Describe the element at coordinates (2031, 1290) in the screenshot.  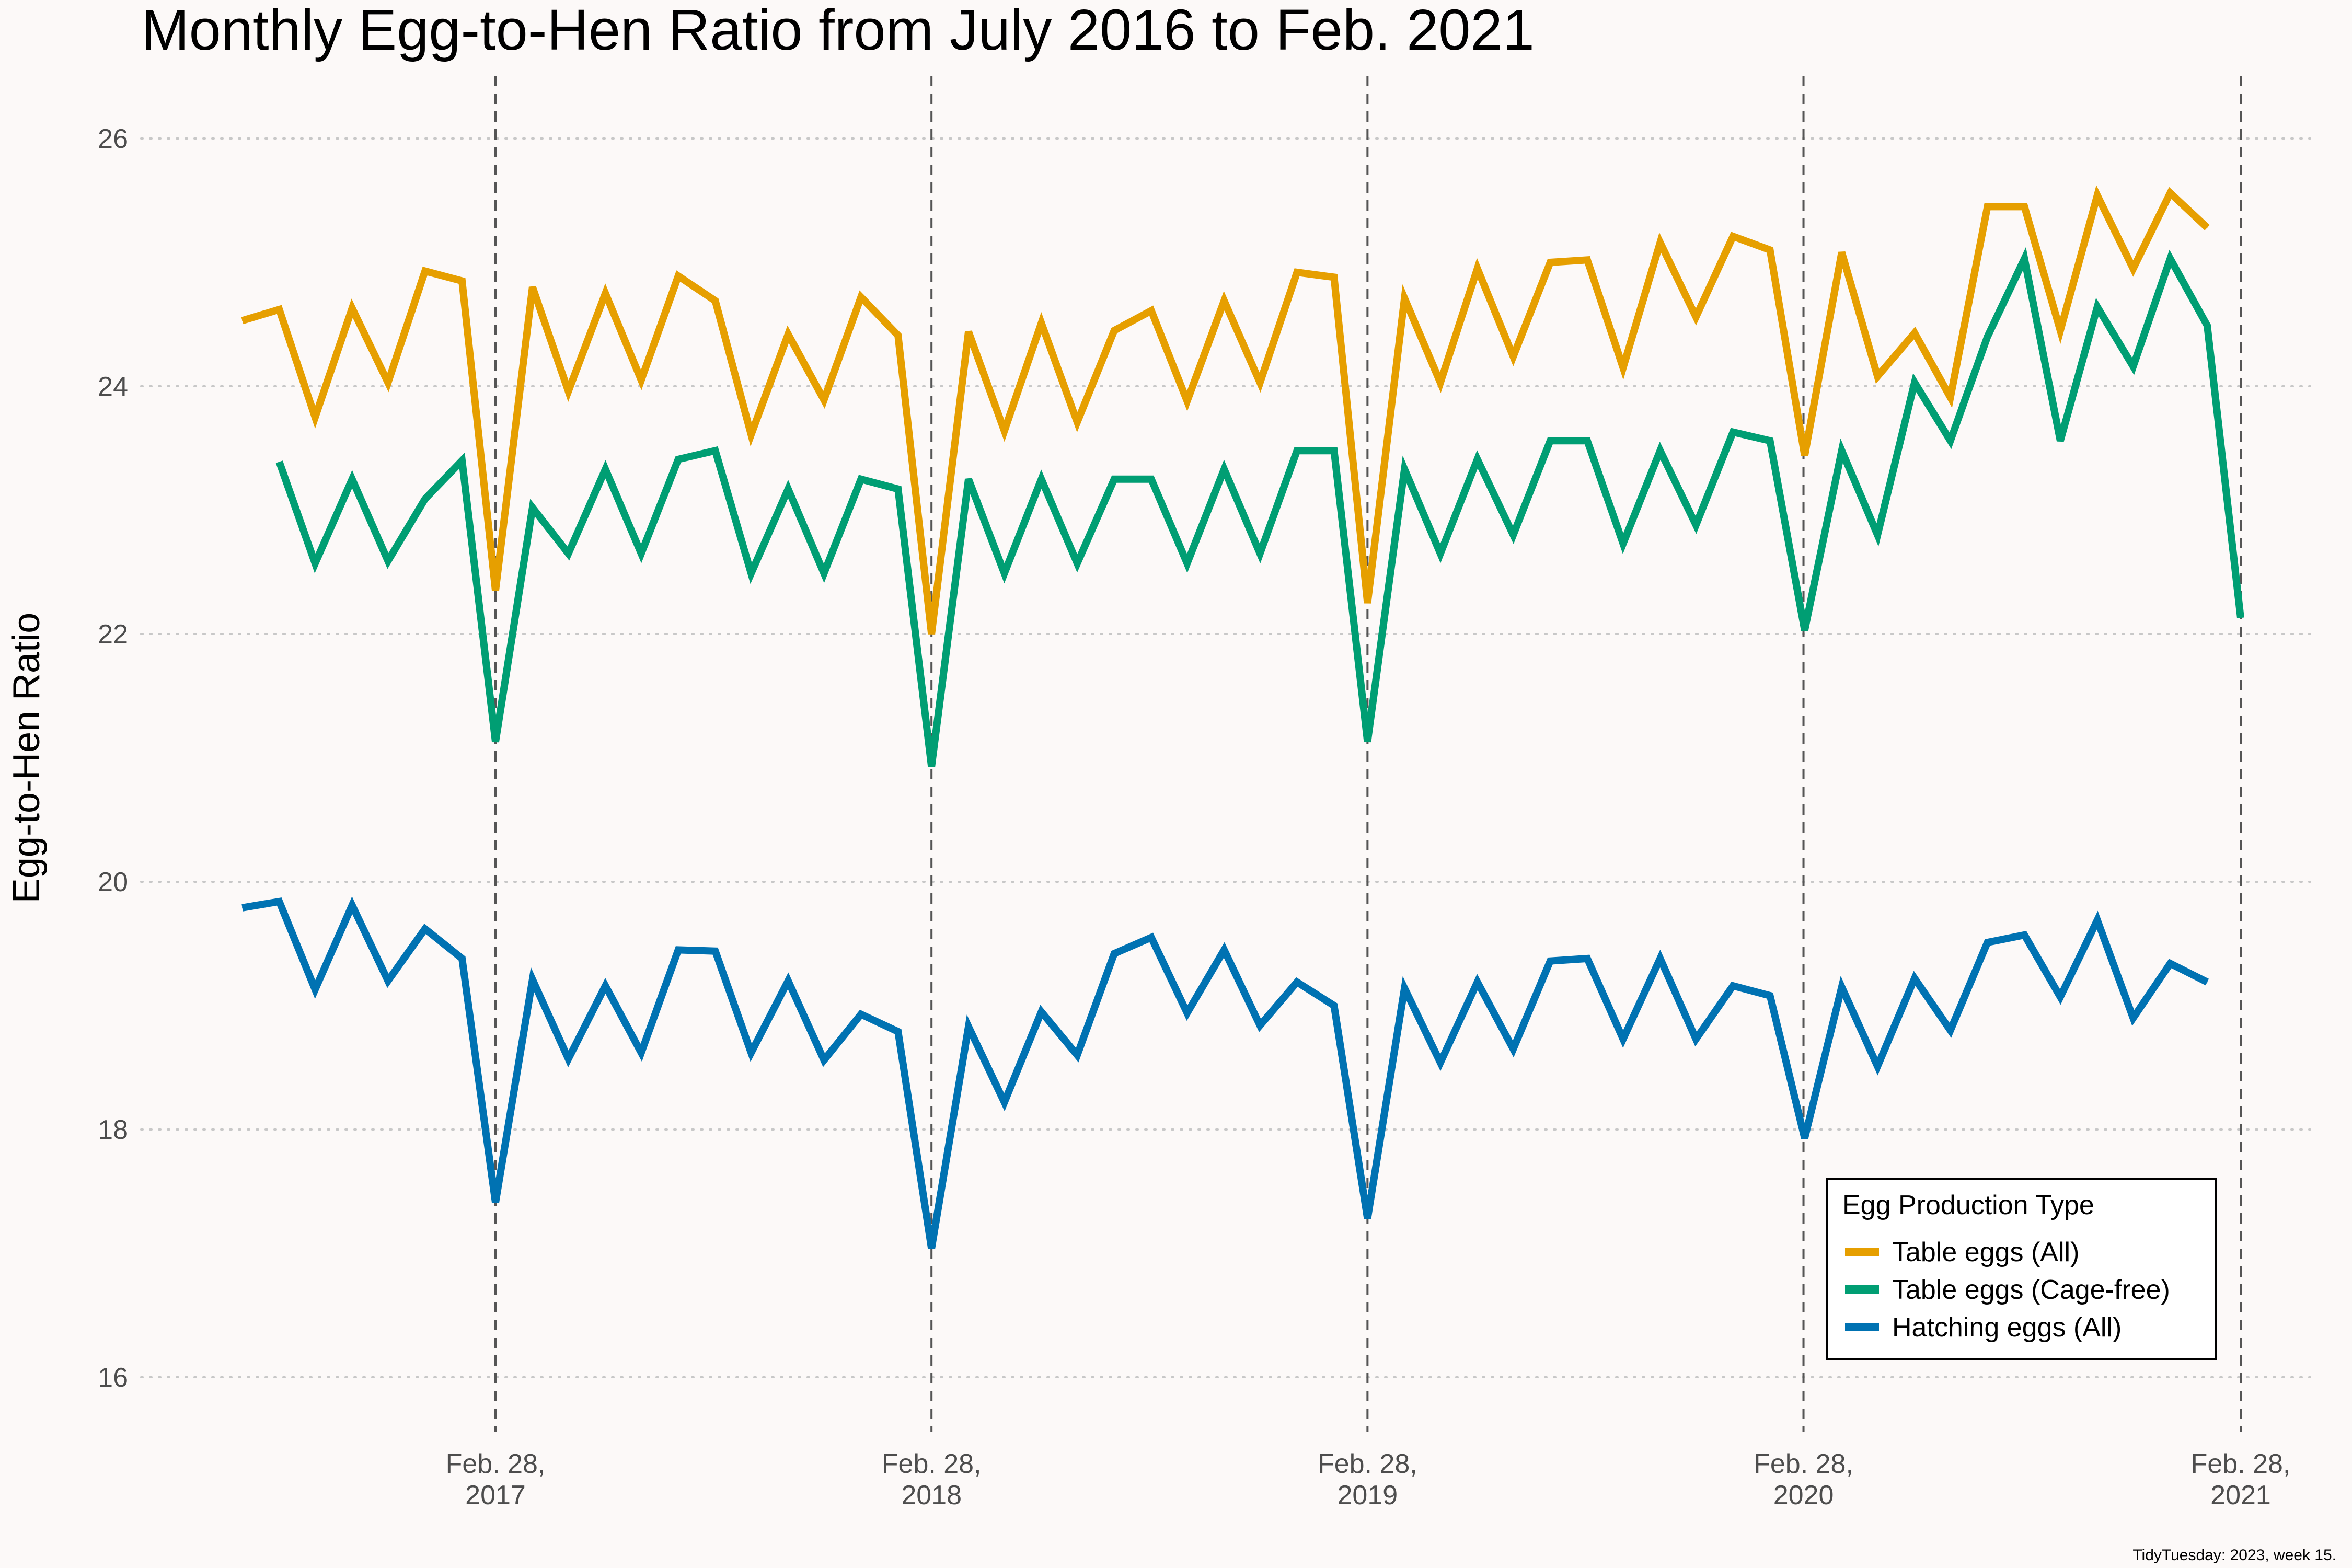
I see `legend-label: Table eggs (Cage-free)` at that location.